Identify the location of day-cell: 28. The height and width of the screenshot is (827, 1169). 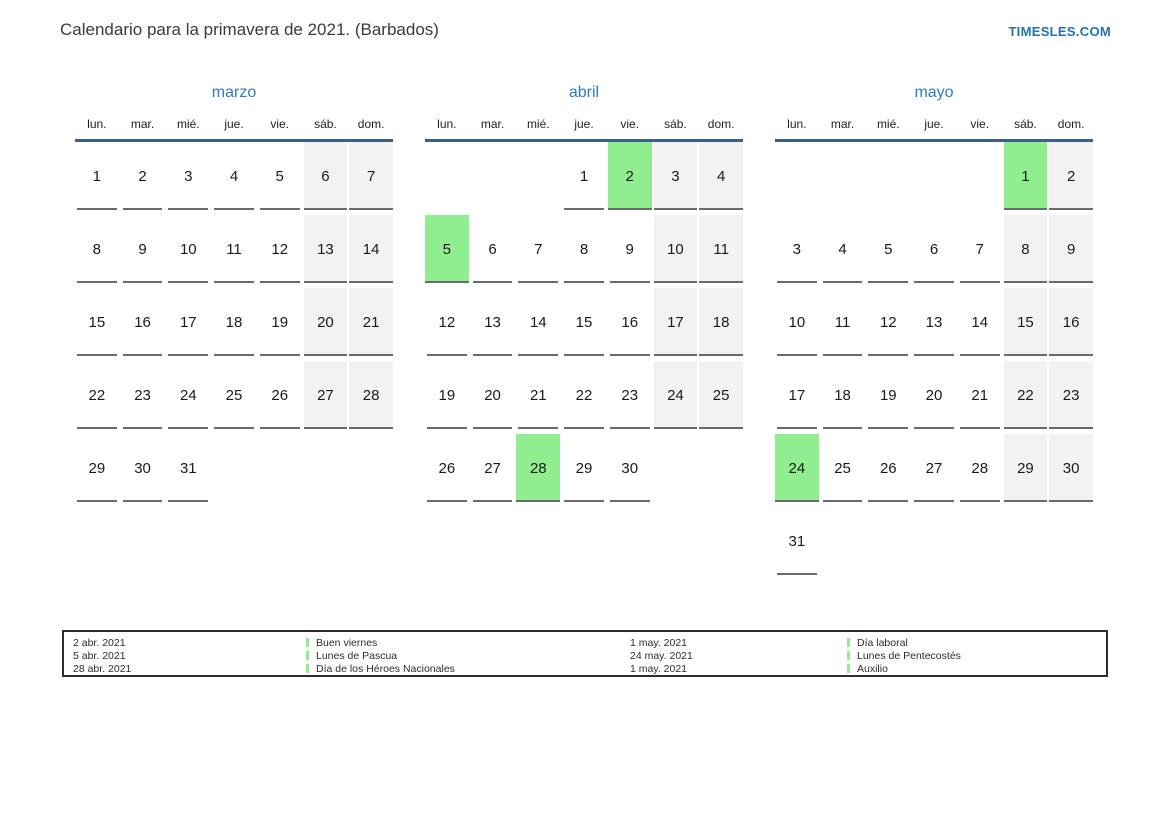
(980, 468).